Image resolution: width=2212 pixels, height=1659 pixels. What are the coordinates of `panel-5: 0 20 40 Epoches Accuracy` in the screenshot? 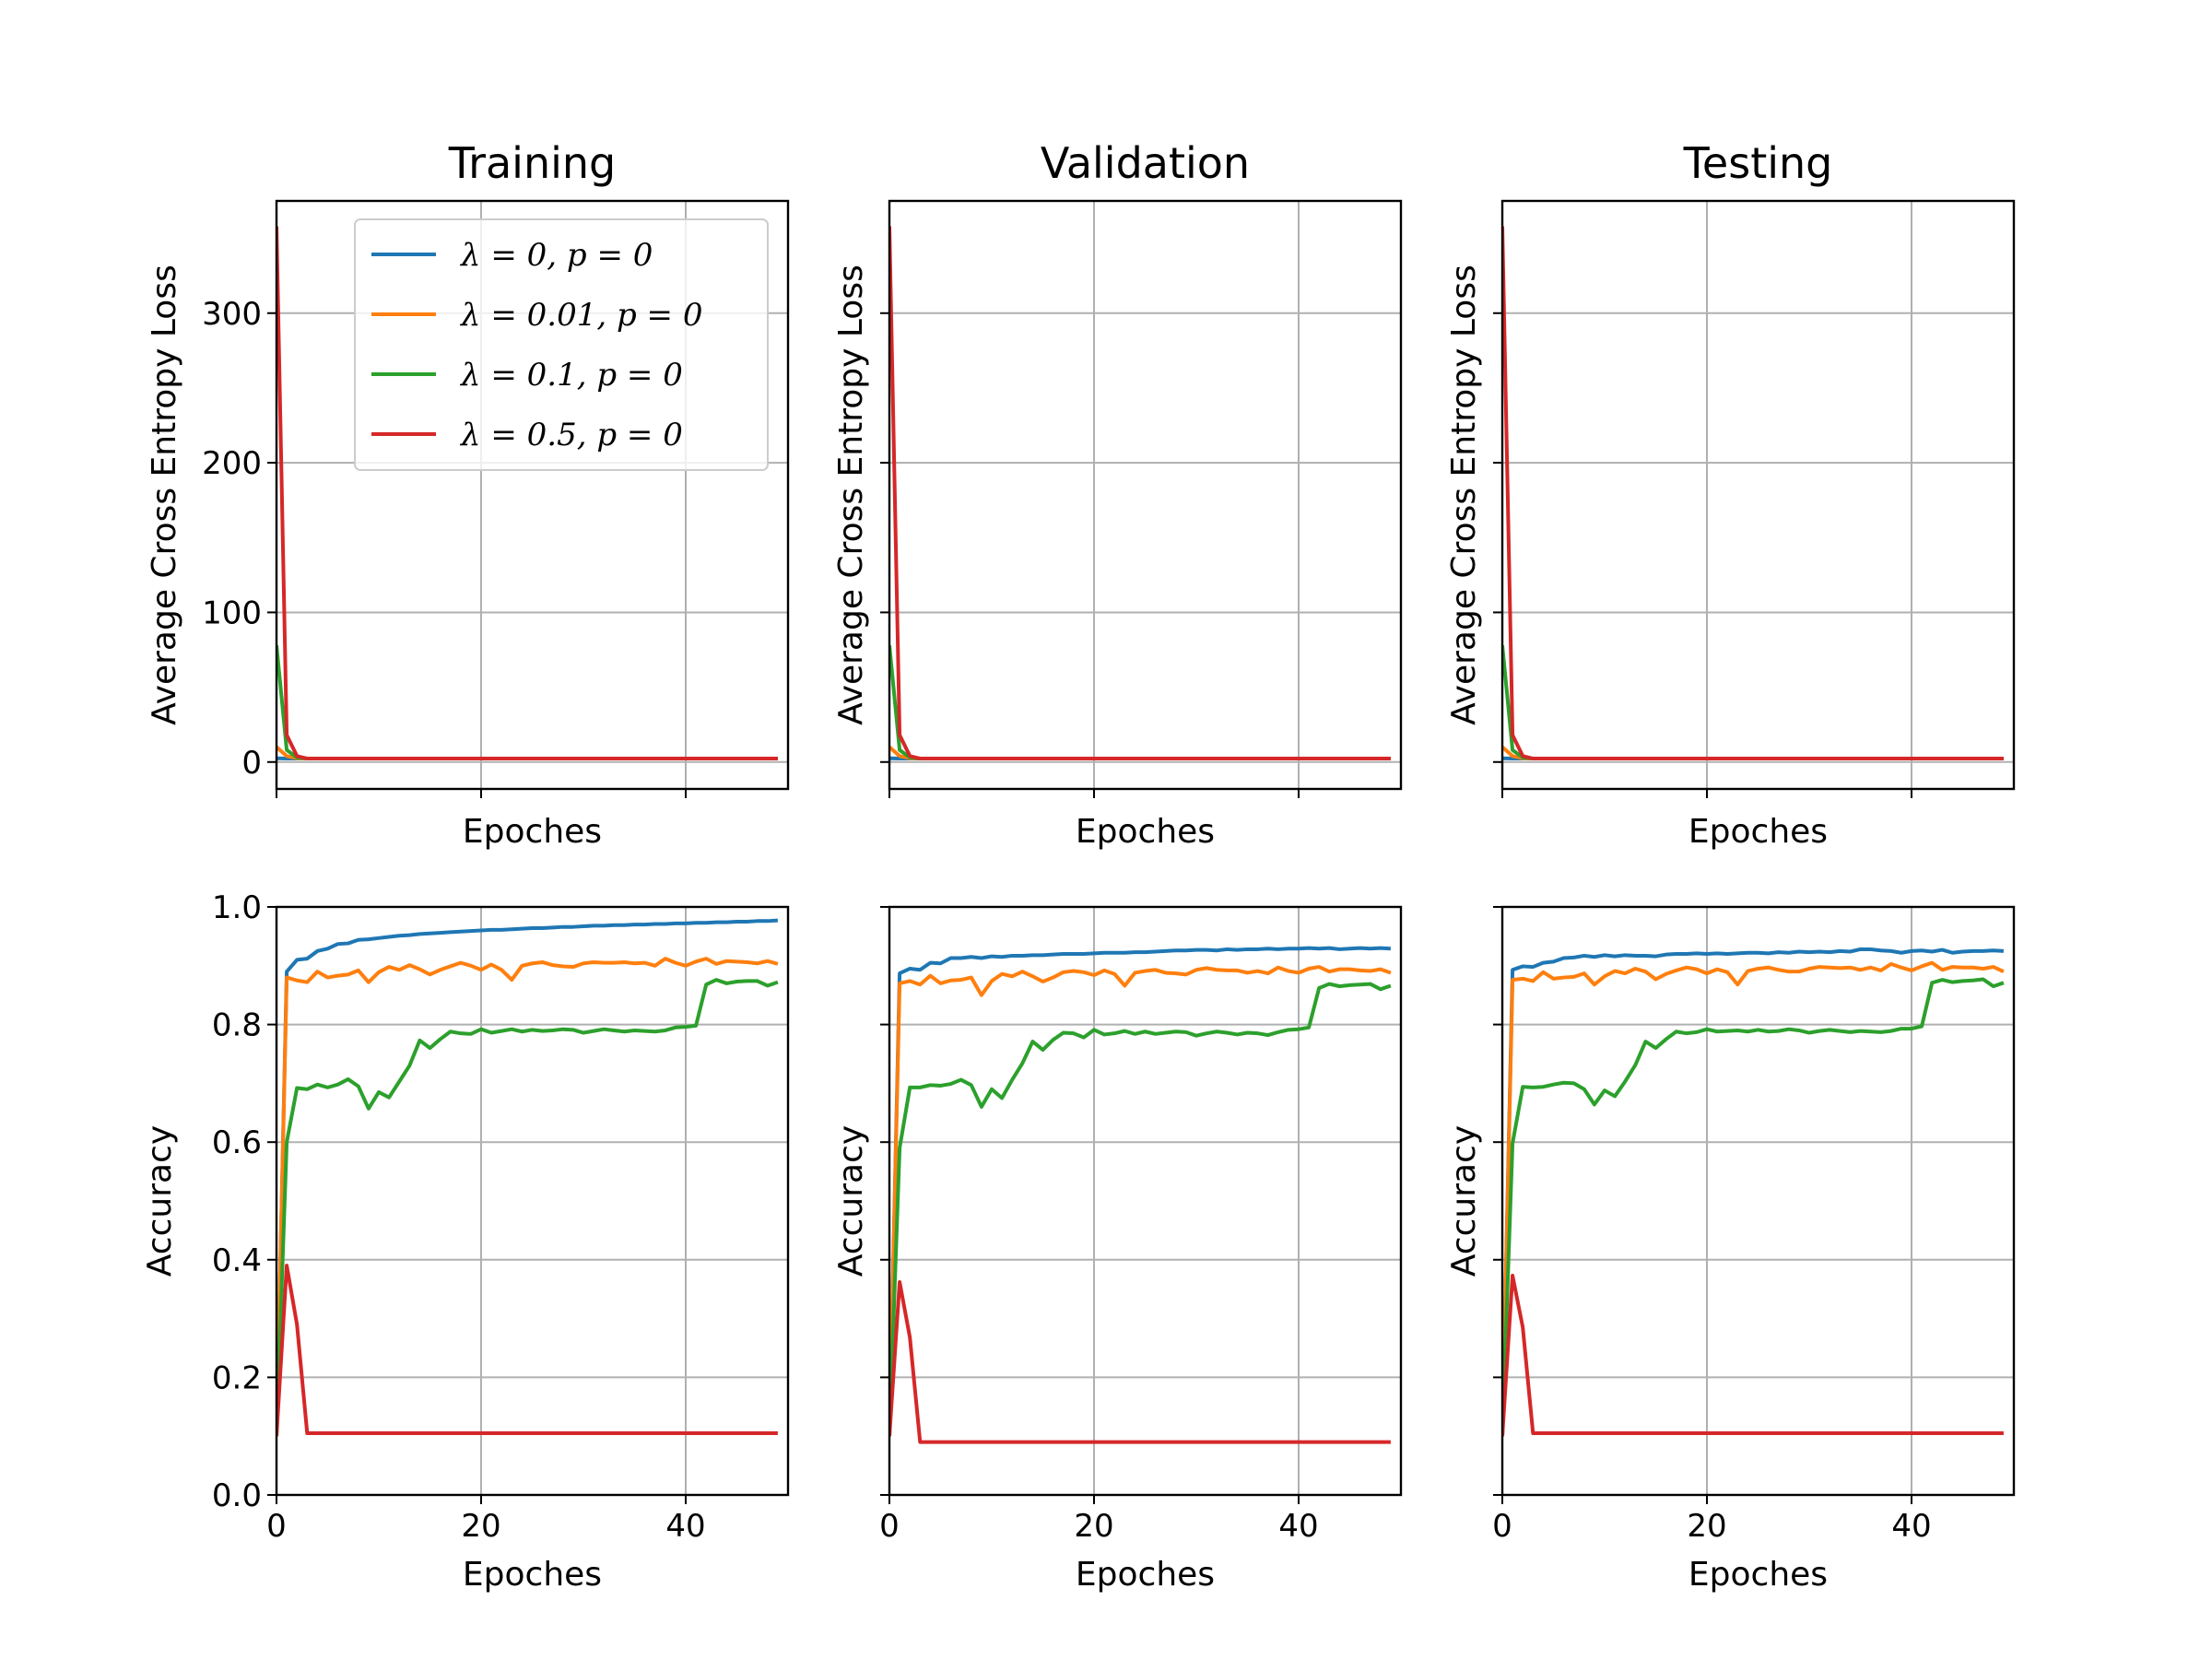 It's located at (1117, 1249).